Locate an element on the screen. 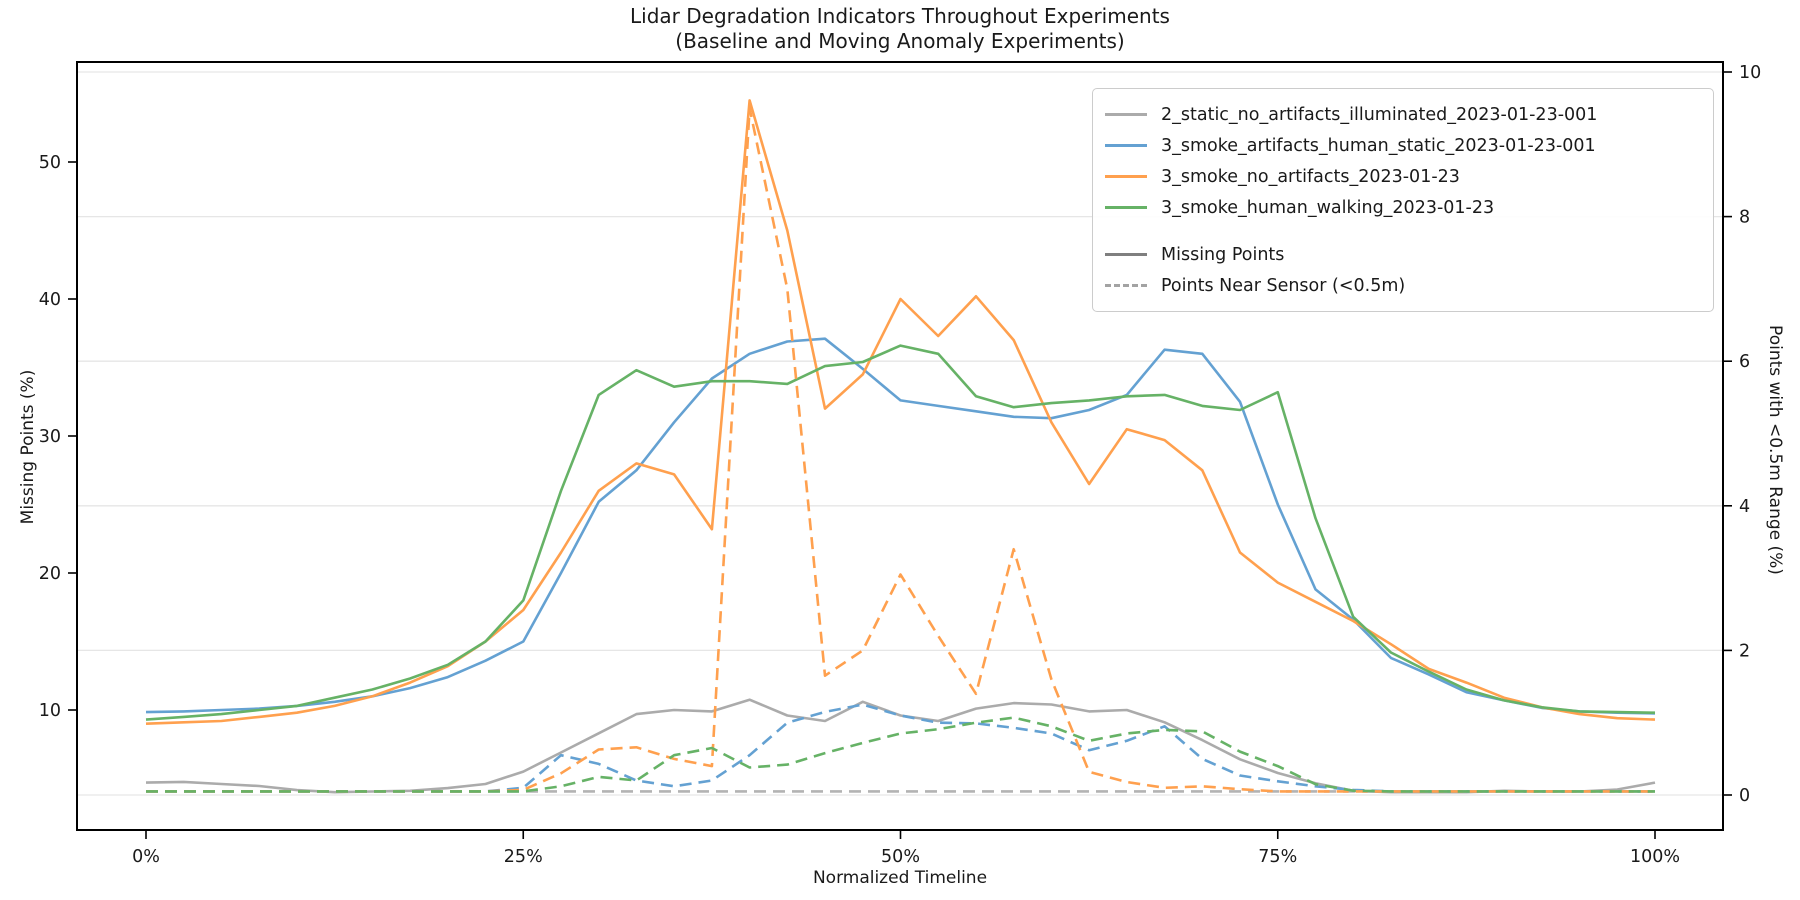  left-tick-label: 40 is located at coordinates (50, 300).